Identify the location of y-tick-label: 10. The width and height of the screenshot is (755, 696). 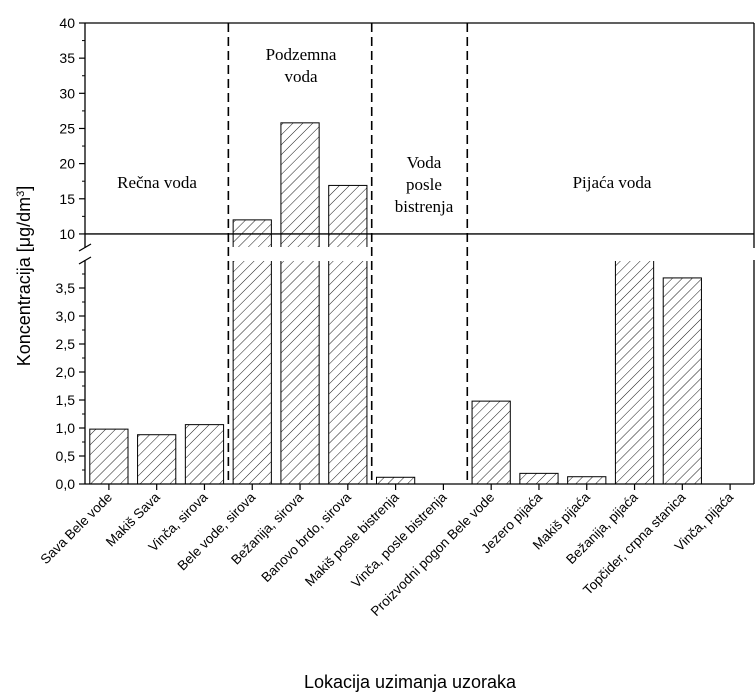
(67, 234).